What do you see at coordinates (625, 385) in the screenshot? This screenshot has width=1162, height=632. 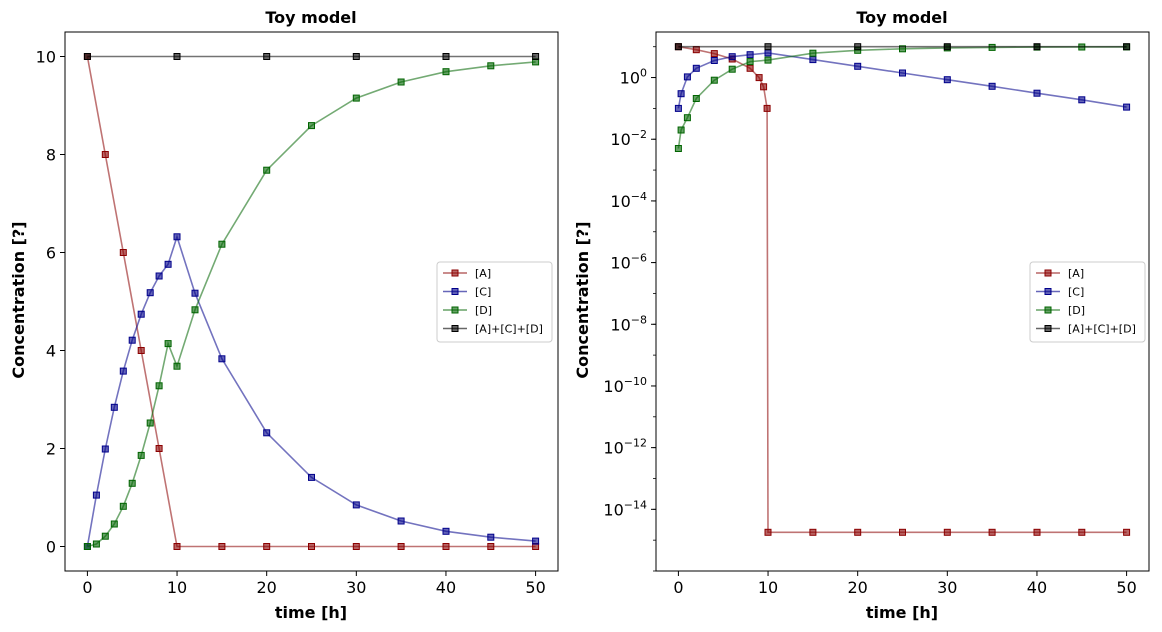 I see `y-tick-label: 10⁻¹⁰` at bounding box center [625, 385].